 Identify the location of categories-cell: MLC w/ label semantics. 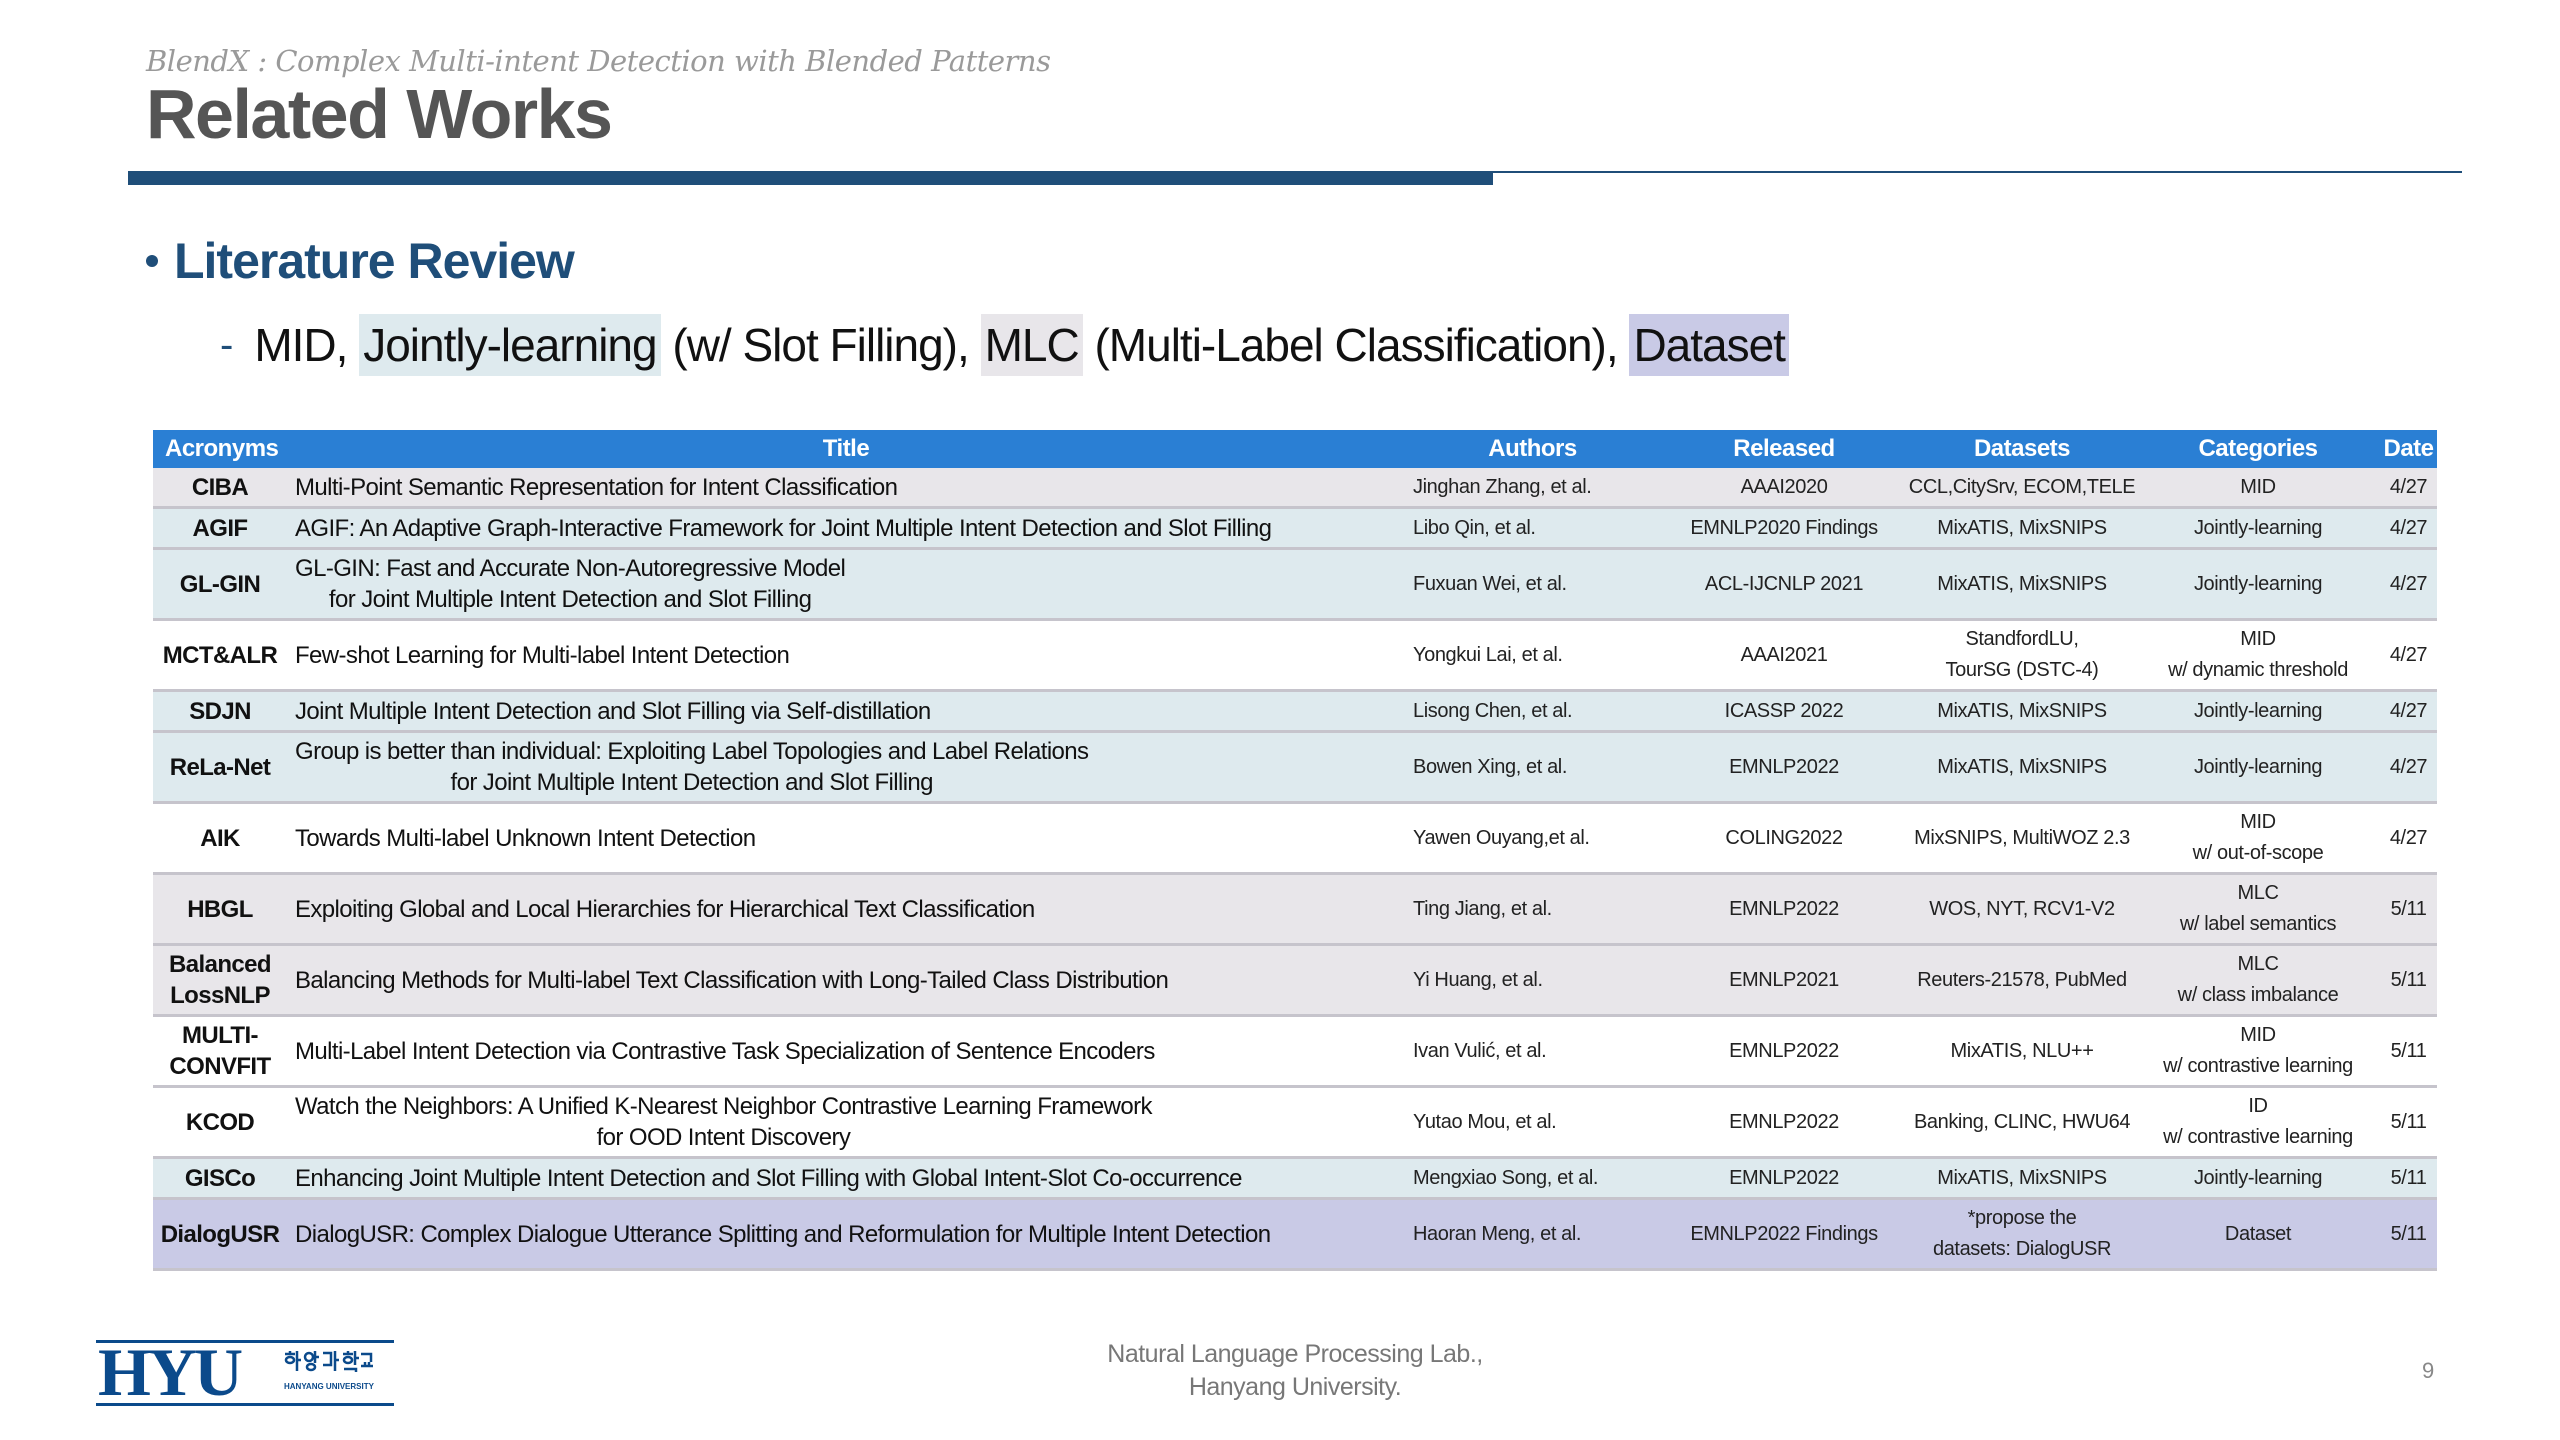
(2258, 908).